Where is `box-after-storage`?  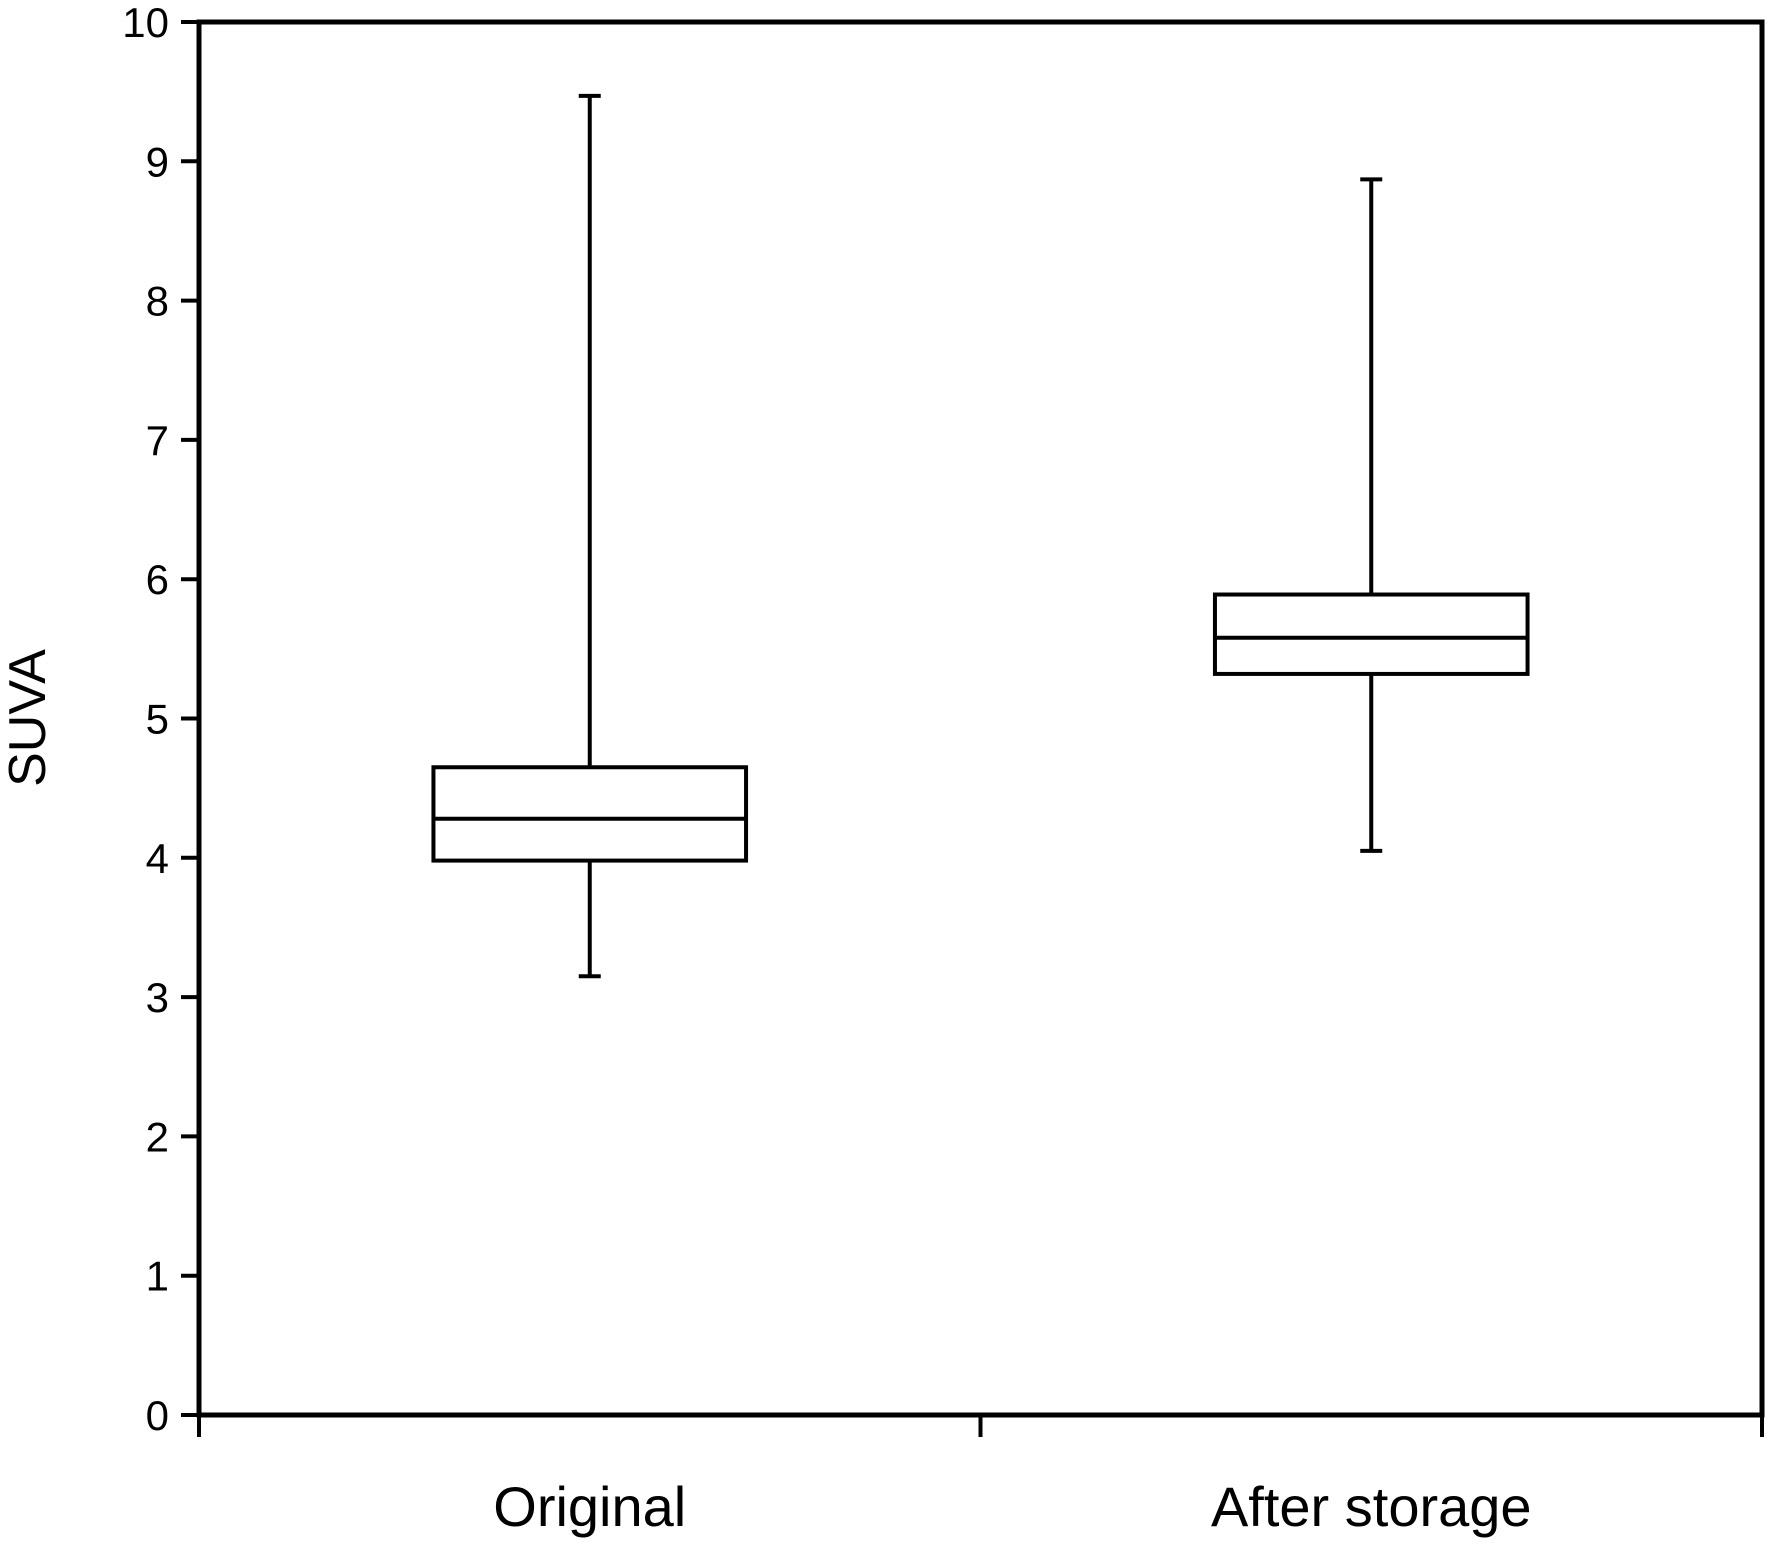
box-after-storage is located at coordinates (1371, 515).